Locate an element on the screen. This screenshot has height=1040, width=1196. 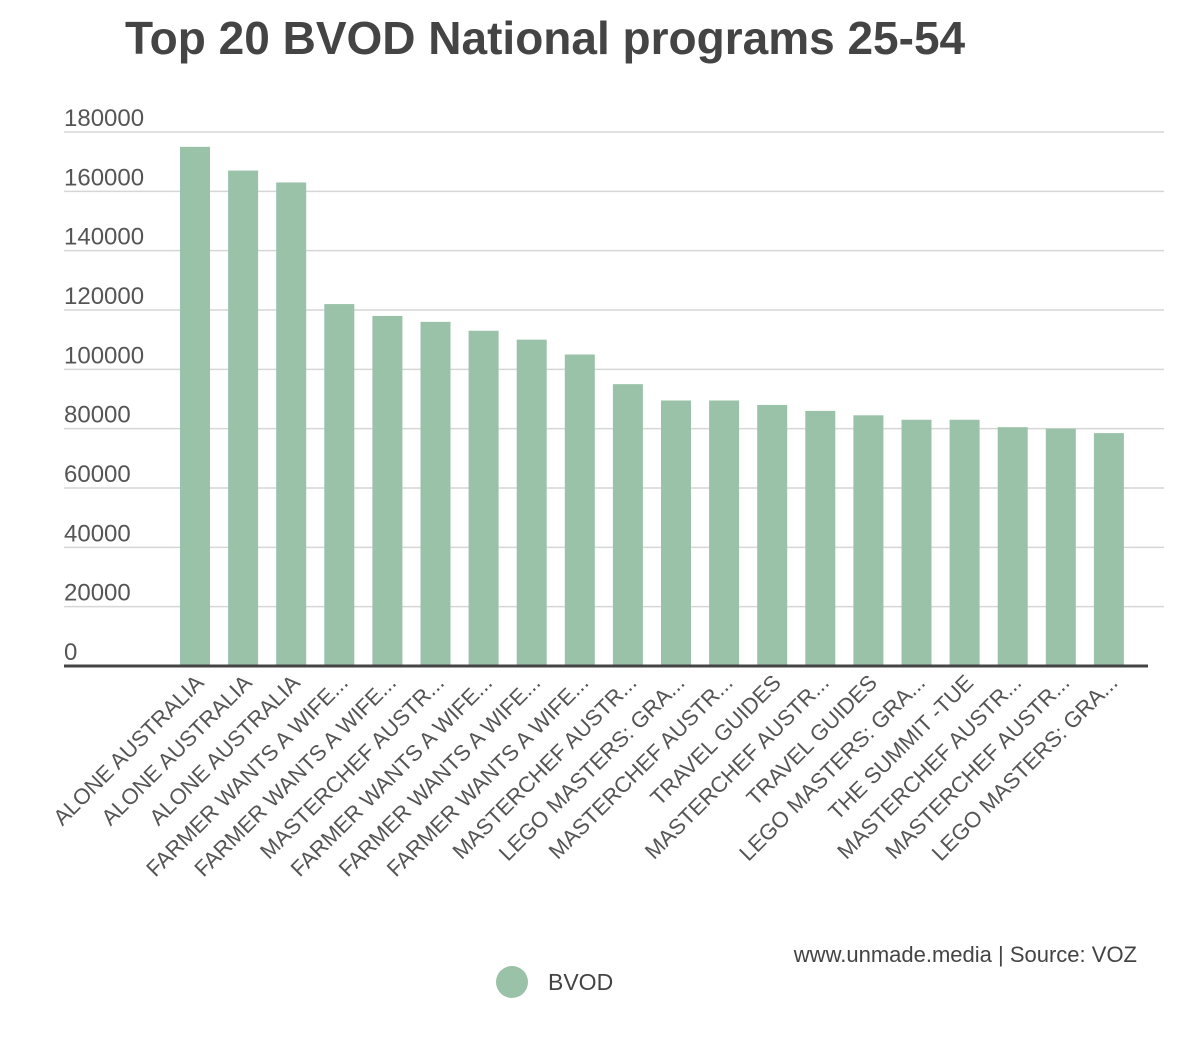
y-tick-label: 100000 is located at coordinates (104, 355).